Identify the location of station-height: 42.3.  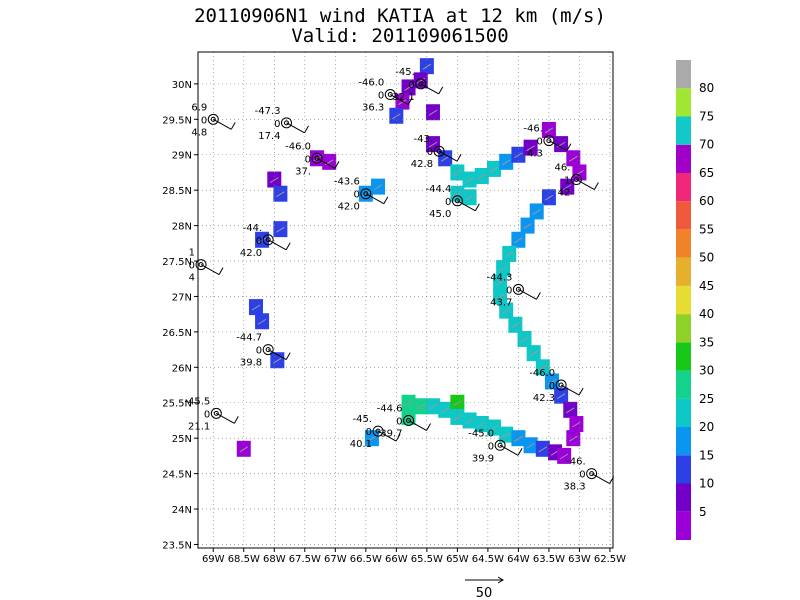
(544, 398).